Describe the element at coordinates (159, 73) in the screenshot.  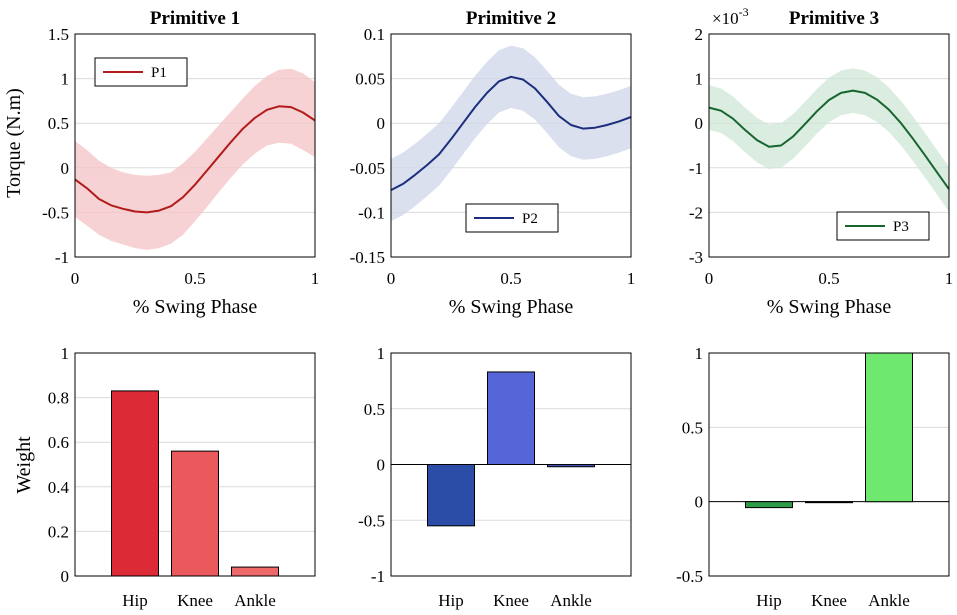
I see `legend-label: P1` at that location.